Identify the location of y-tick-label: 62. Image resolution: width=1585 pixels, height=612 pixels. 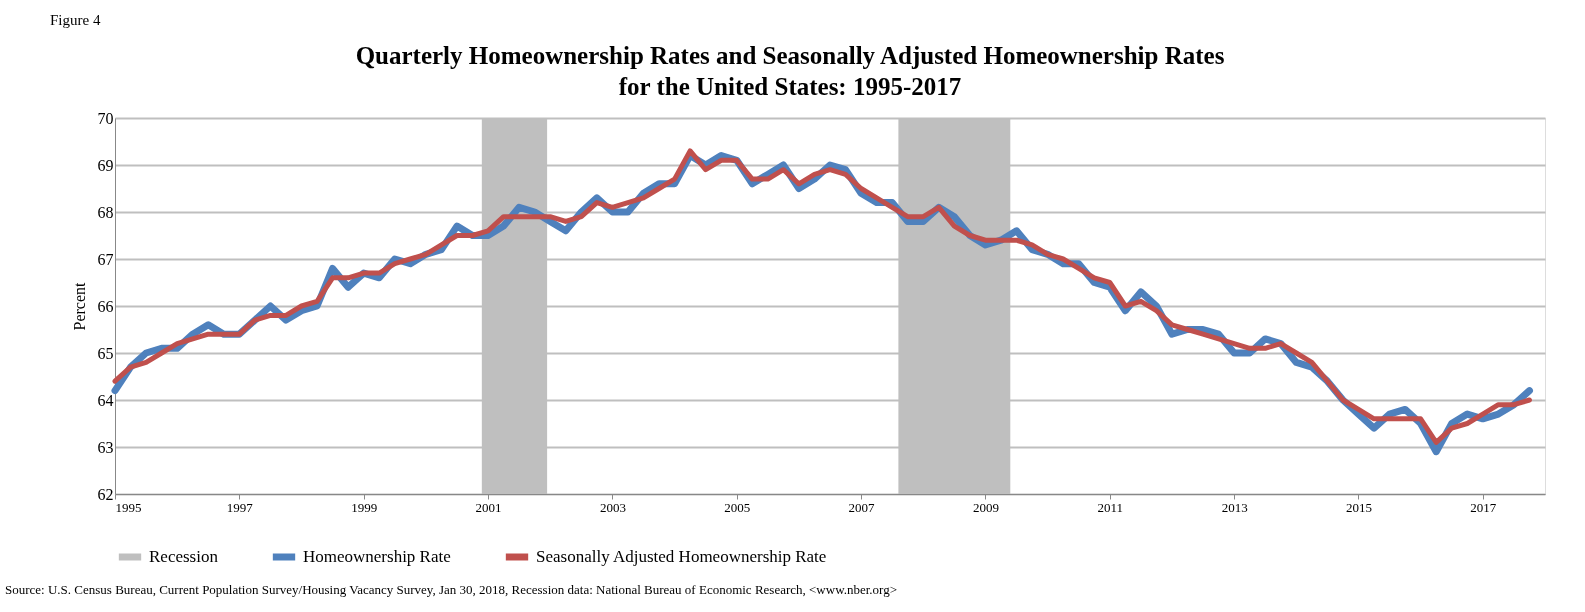
(105, 494).